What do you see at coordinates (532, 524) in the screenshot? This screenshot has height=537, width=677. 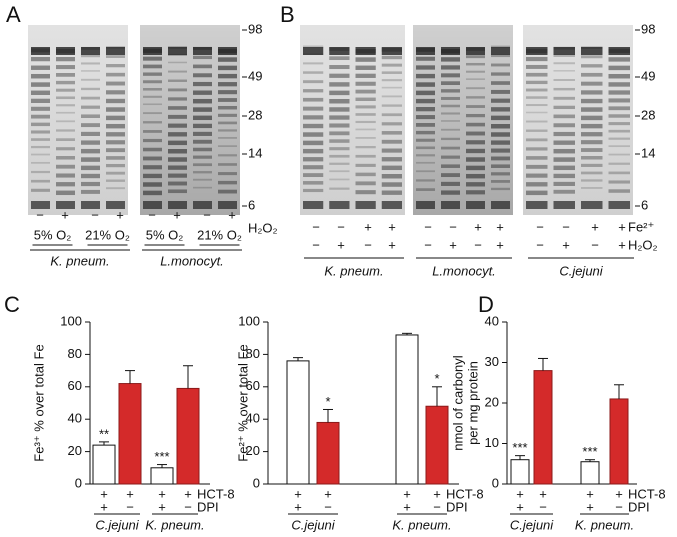 I see `group-label: C.jejuni` at bounding box center [532, 524].